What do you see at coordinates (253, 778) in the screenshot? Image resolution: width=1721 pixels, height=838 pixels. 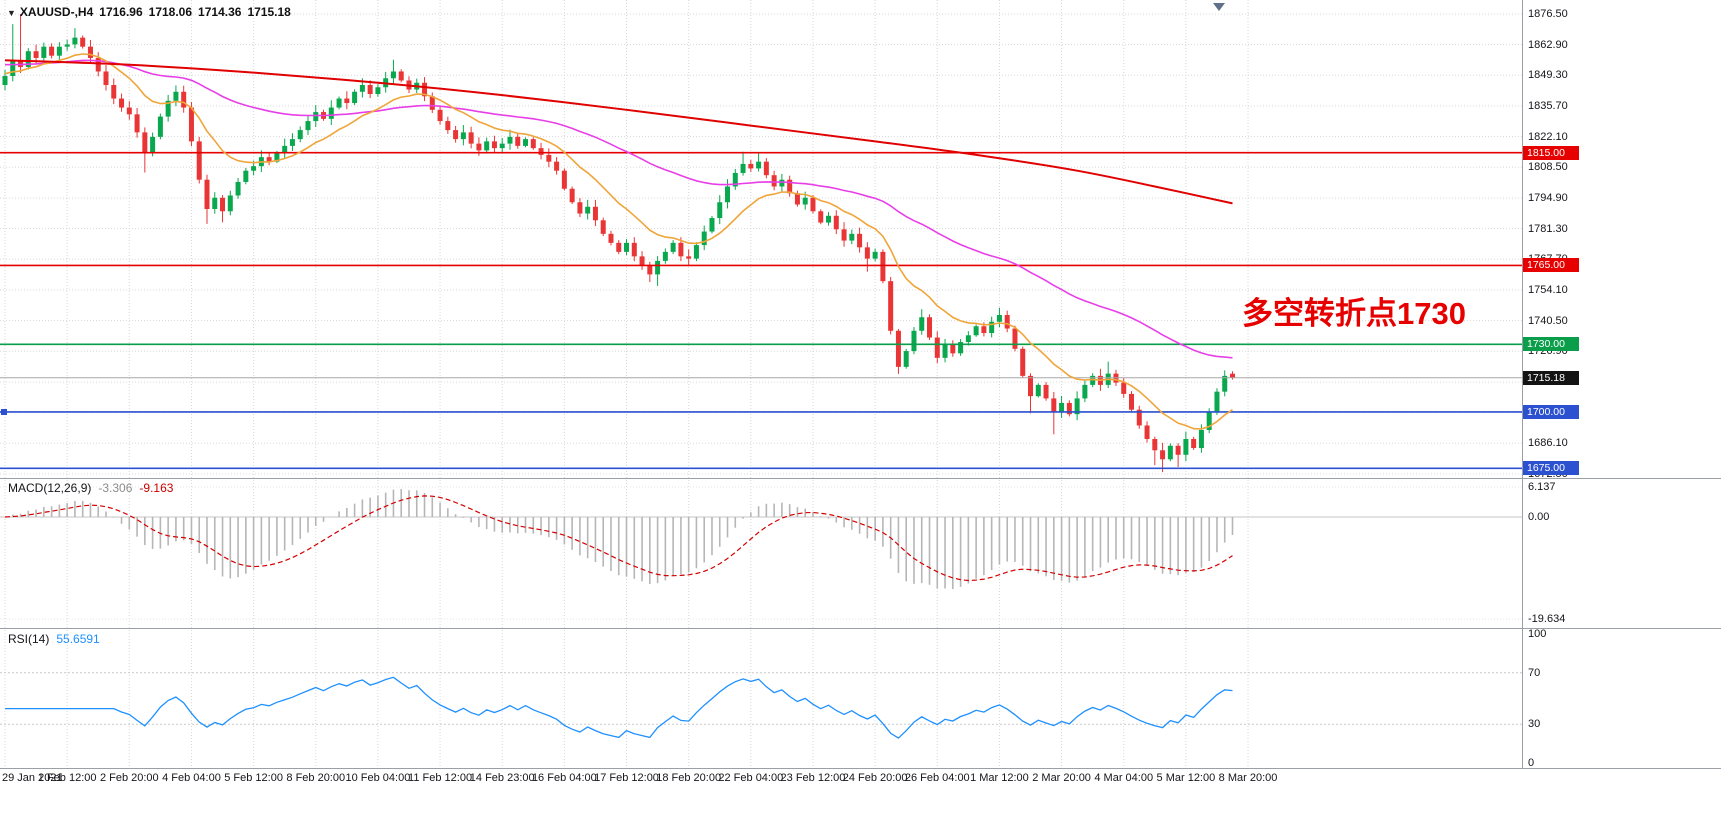 I see `time-axis-label: 5 Feb 12:00` at bounding box center [253, 778].